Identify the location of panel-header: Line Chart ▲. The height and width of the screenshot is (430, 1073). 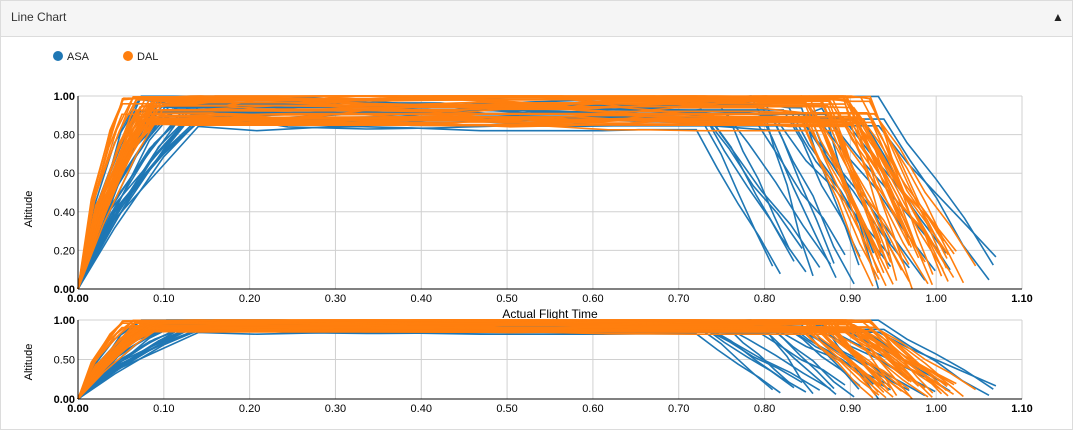
(536, 19).